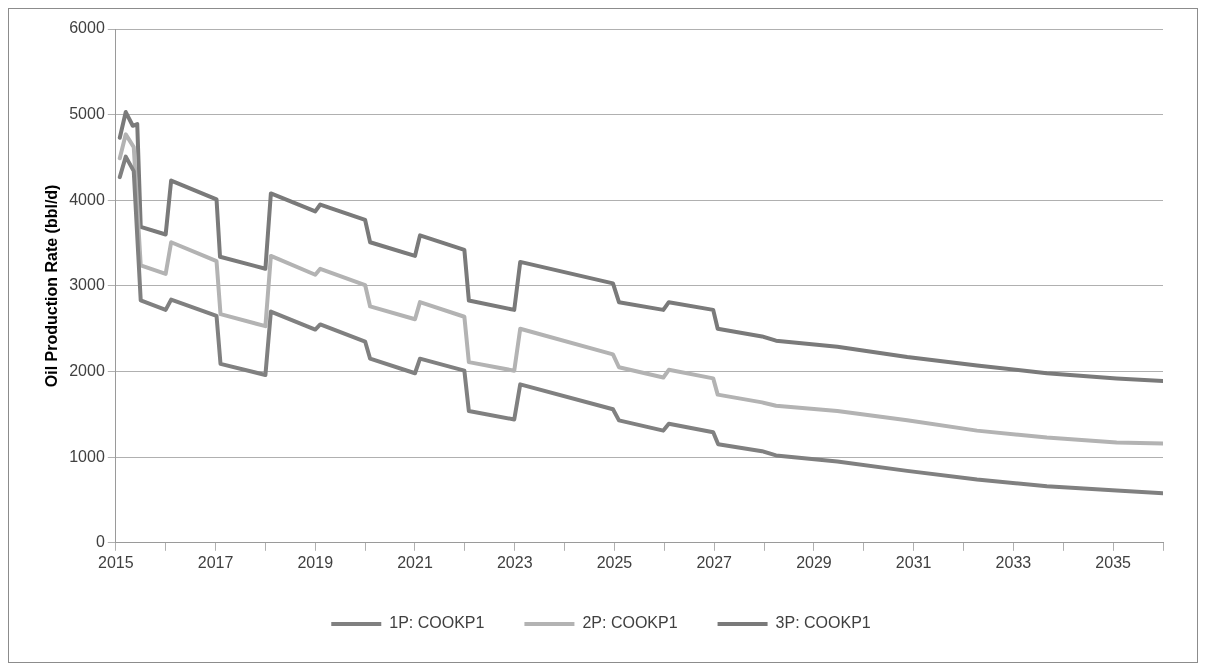  I want to click on x-tick-label: 2023, so click(514, 562).